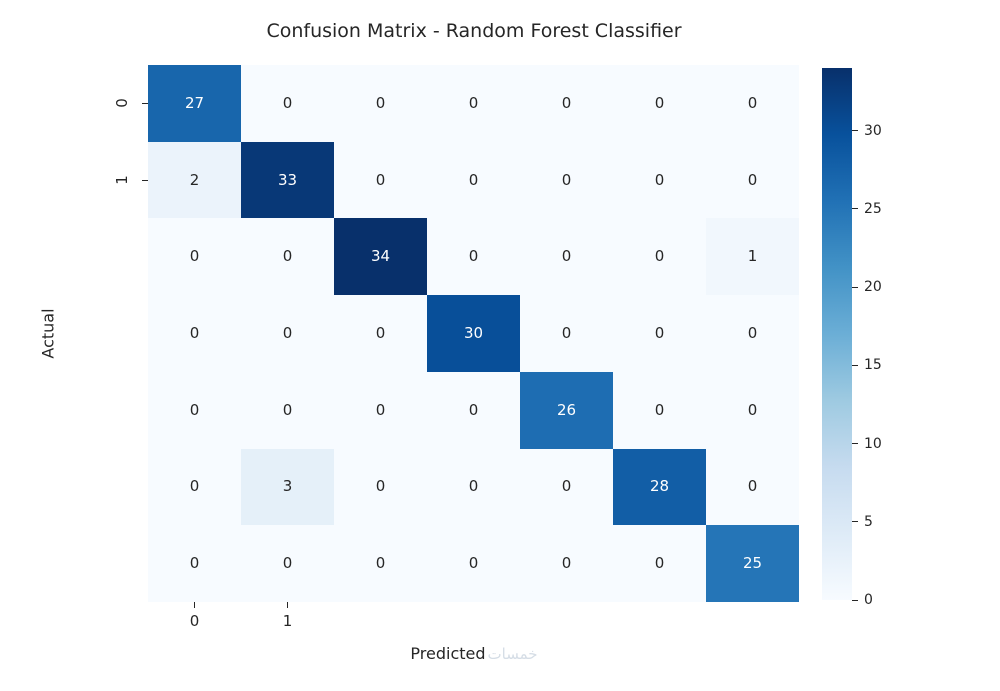 The height and width of the screenshot is (691, 1000). What do you see at coordinates (752, 563) in the screenshot?
I see `heatmap-cell: 25` at bounding box center [752, 563].